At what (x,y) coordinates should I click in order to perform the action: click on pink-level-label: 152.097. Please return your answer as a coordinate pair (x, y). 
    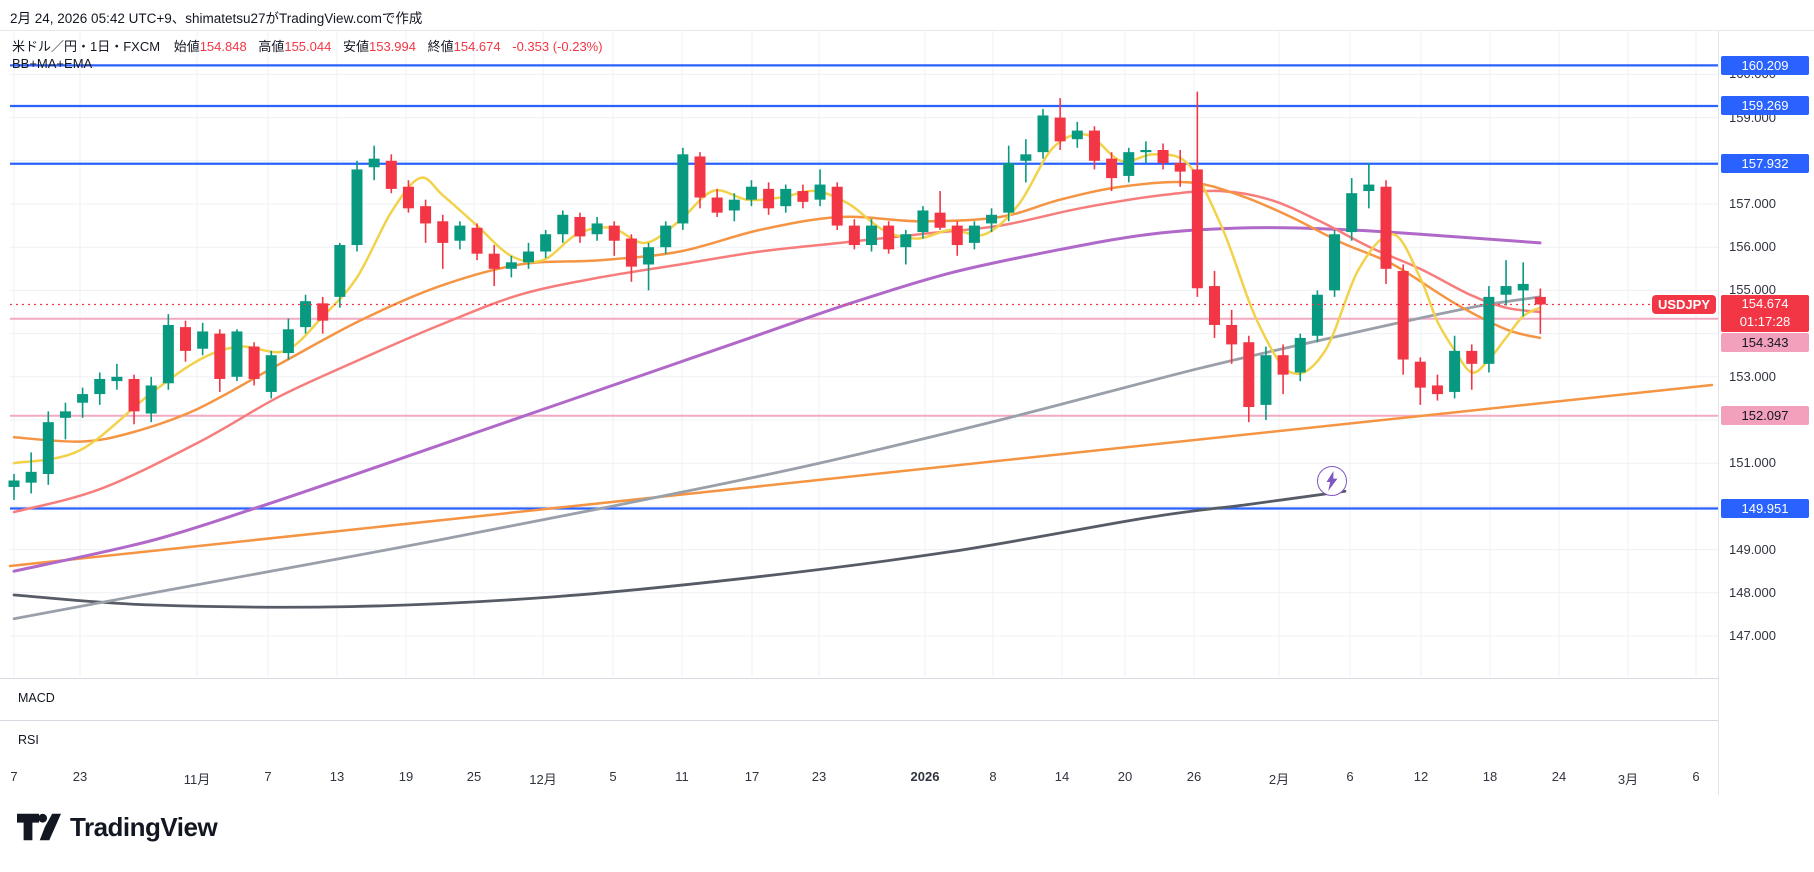
    Looking at the image, I should click on (1765, 416).